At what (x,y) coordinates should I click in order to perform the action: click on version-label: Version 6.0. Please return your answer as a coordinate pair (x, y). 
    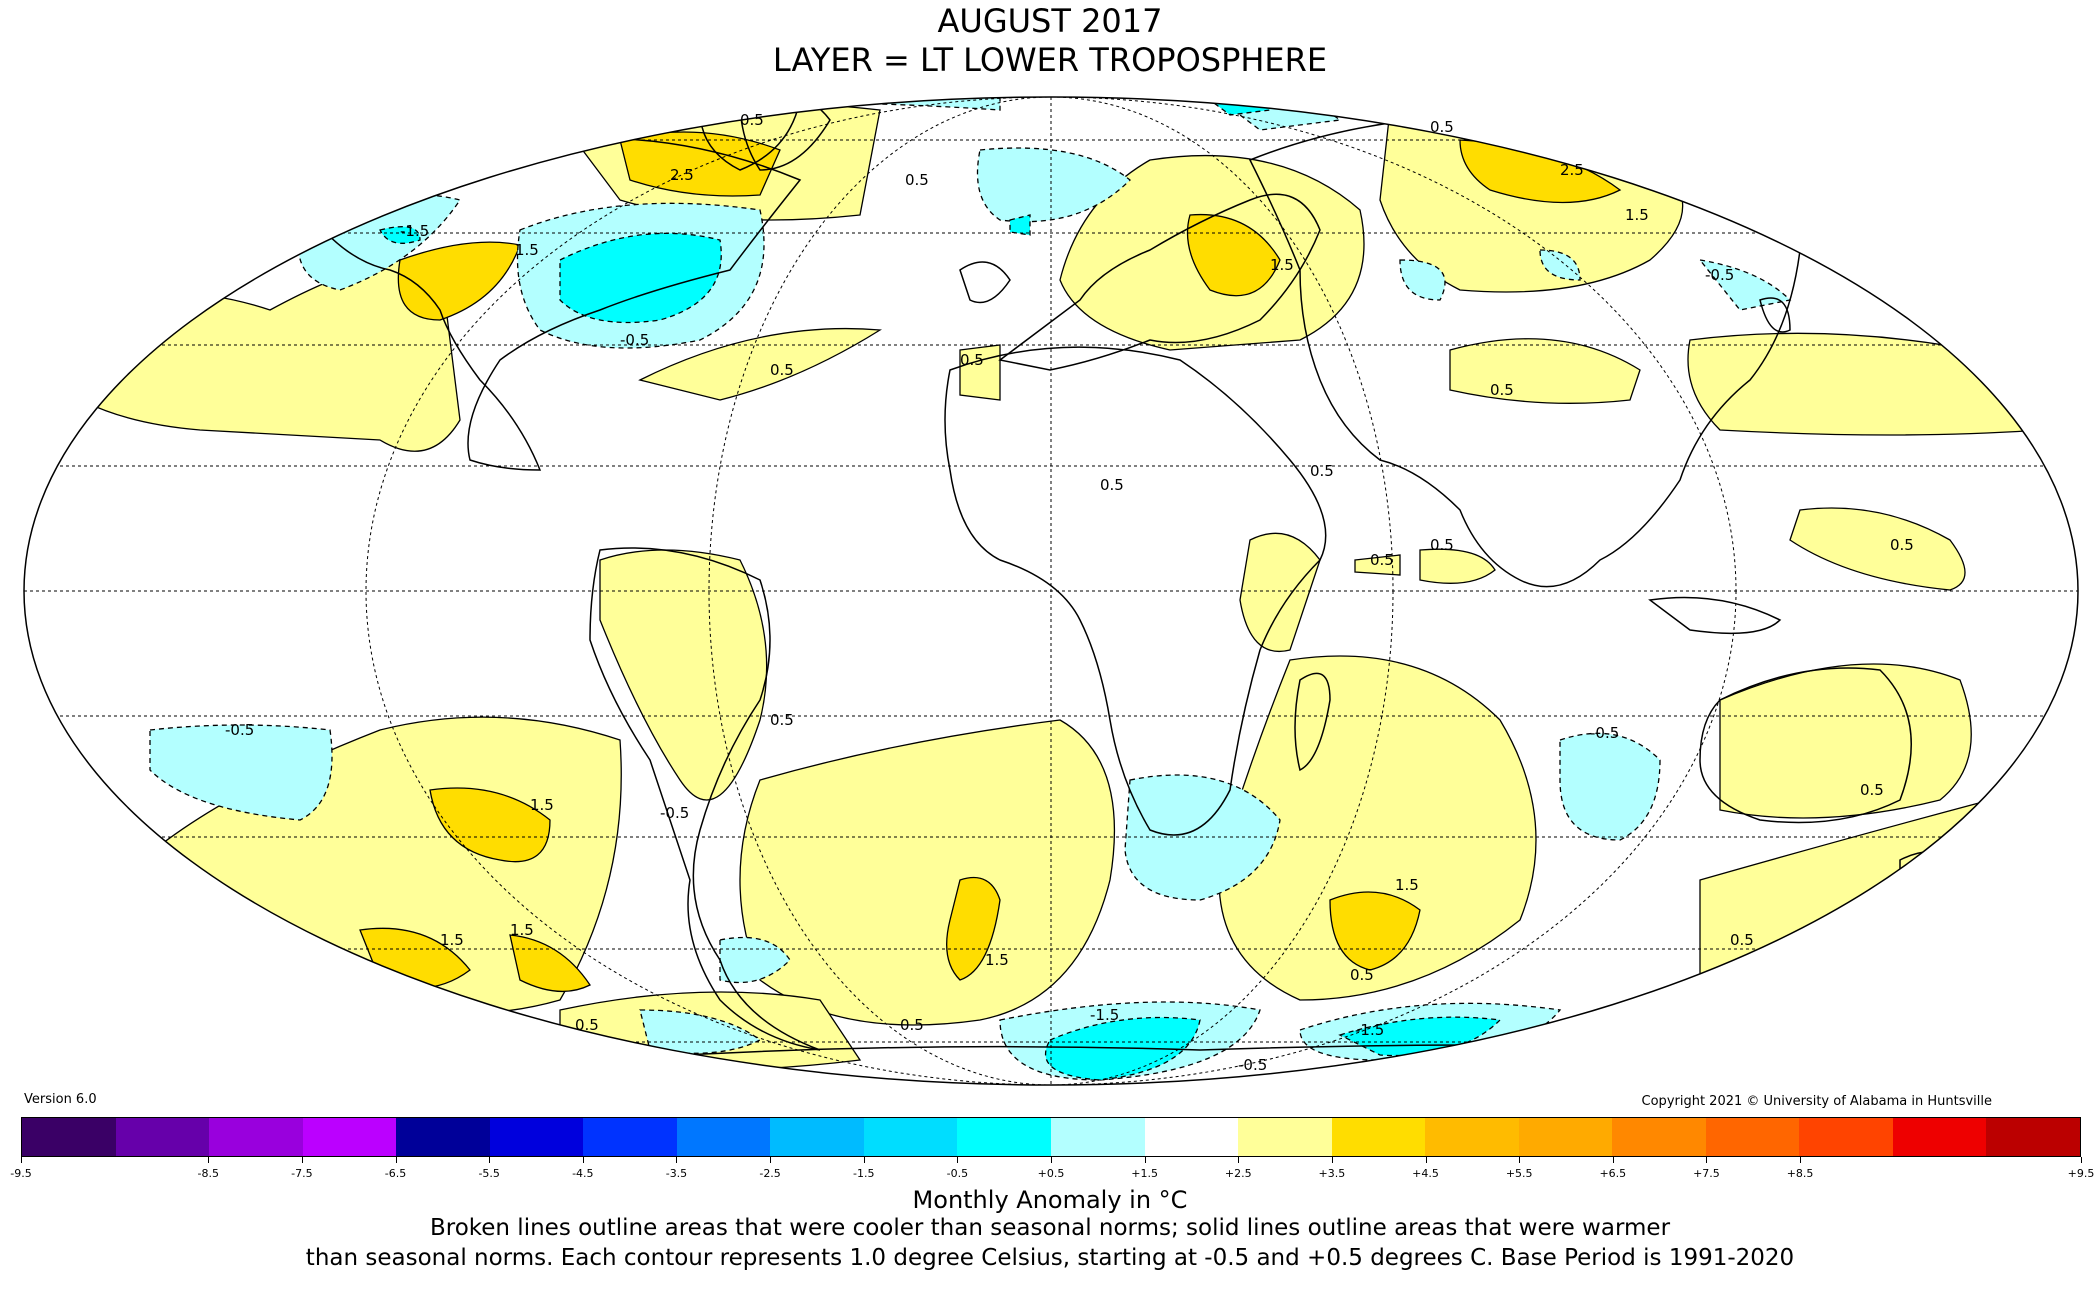
    Looking at the image, I should click on (60, 1099).